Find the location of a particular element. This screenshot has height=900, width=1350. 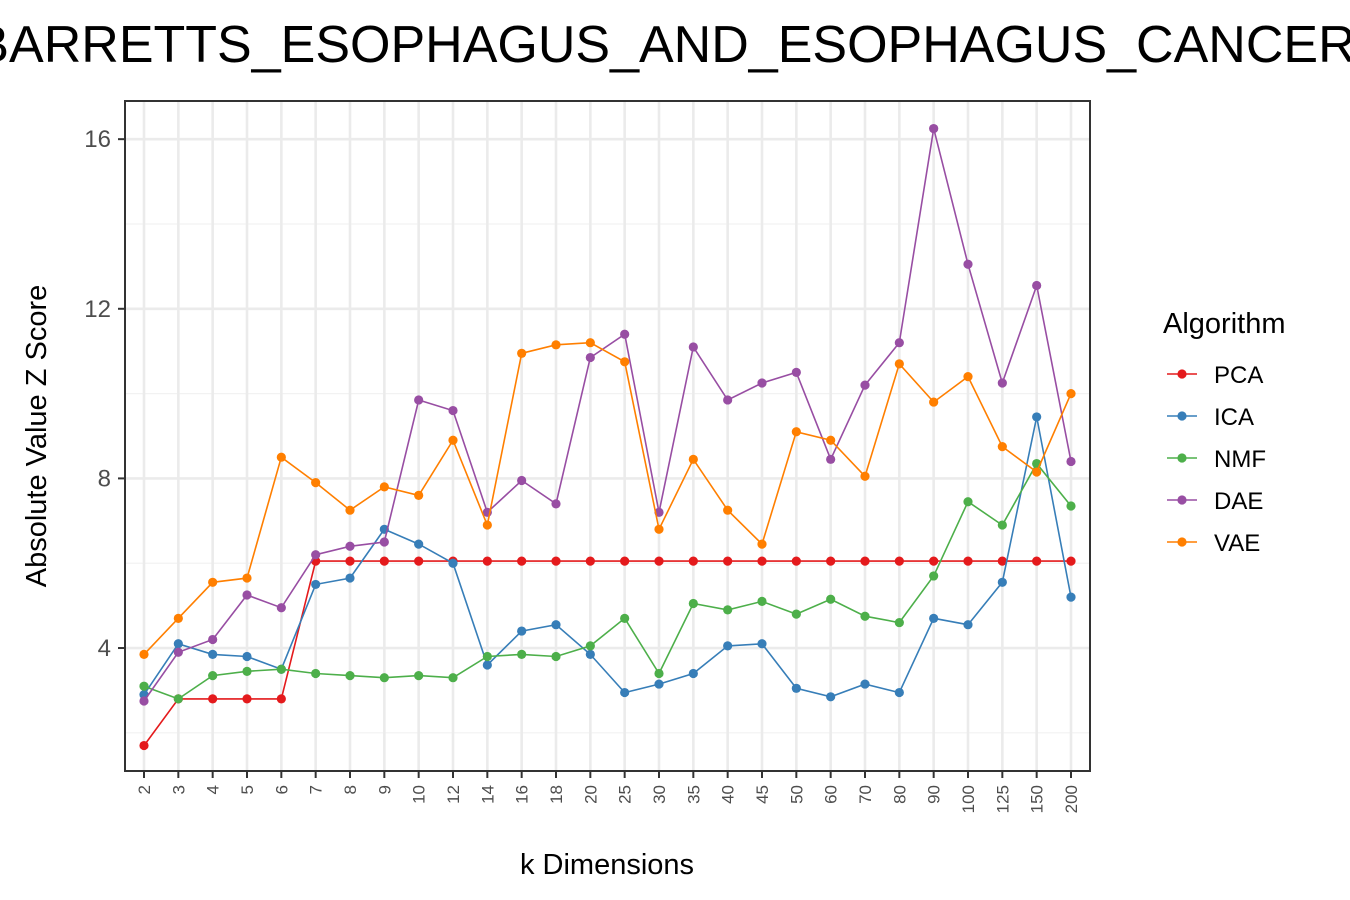

x-tick-label: 80 is located at coordinates (899, 794).